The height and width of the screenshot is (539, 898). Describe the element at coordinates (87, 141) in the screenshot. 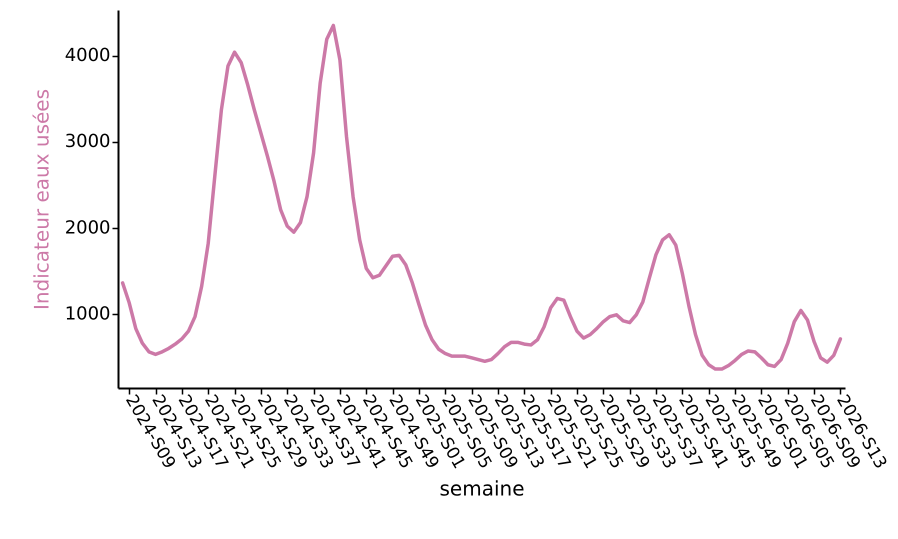

I see `y-tick-label: 3000` at that location.